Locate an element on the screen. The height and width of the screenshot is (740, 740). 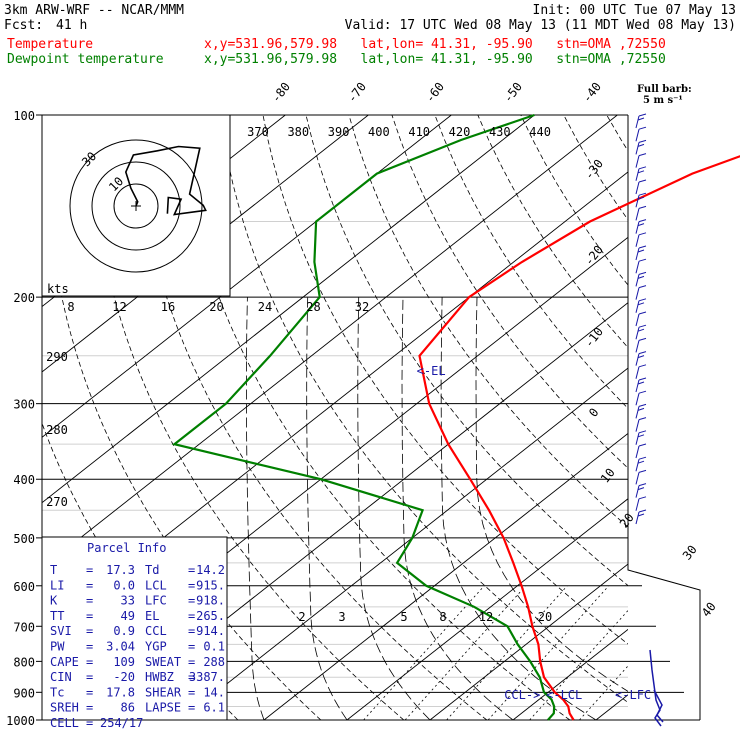
parcel-value: 915. is located at coordinates (210, 585).